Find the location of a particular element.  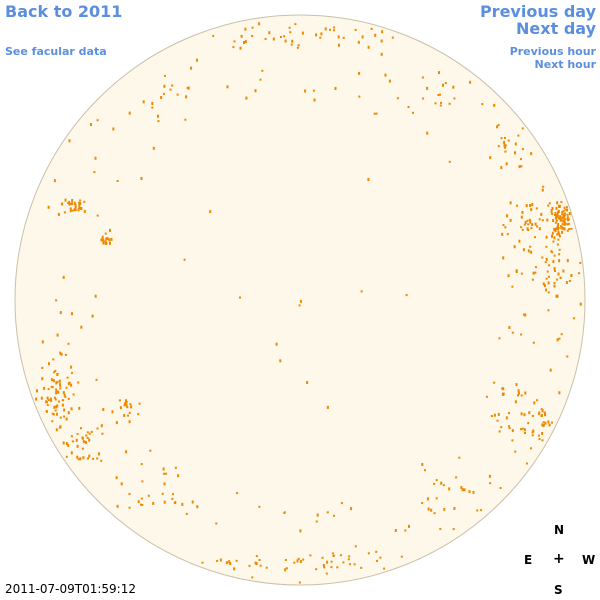

see-facular-data-link: See facular data is located at coordinates (56, 51).